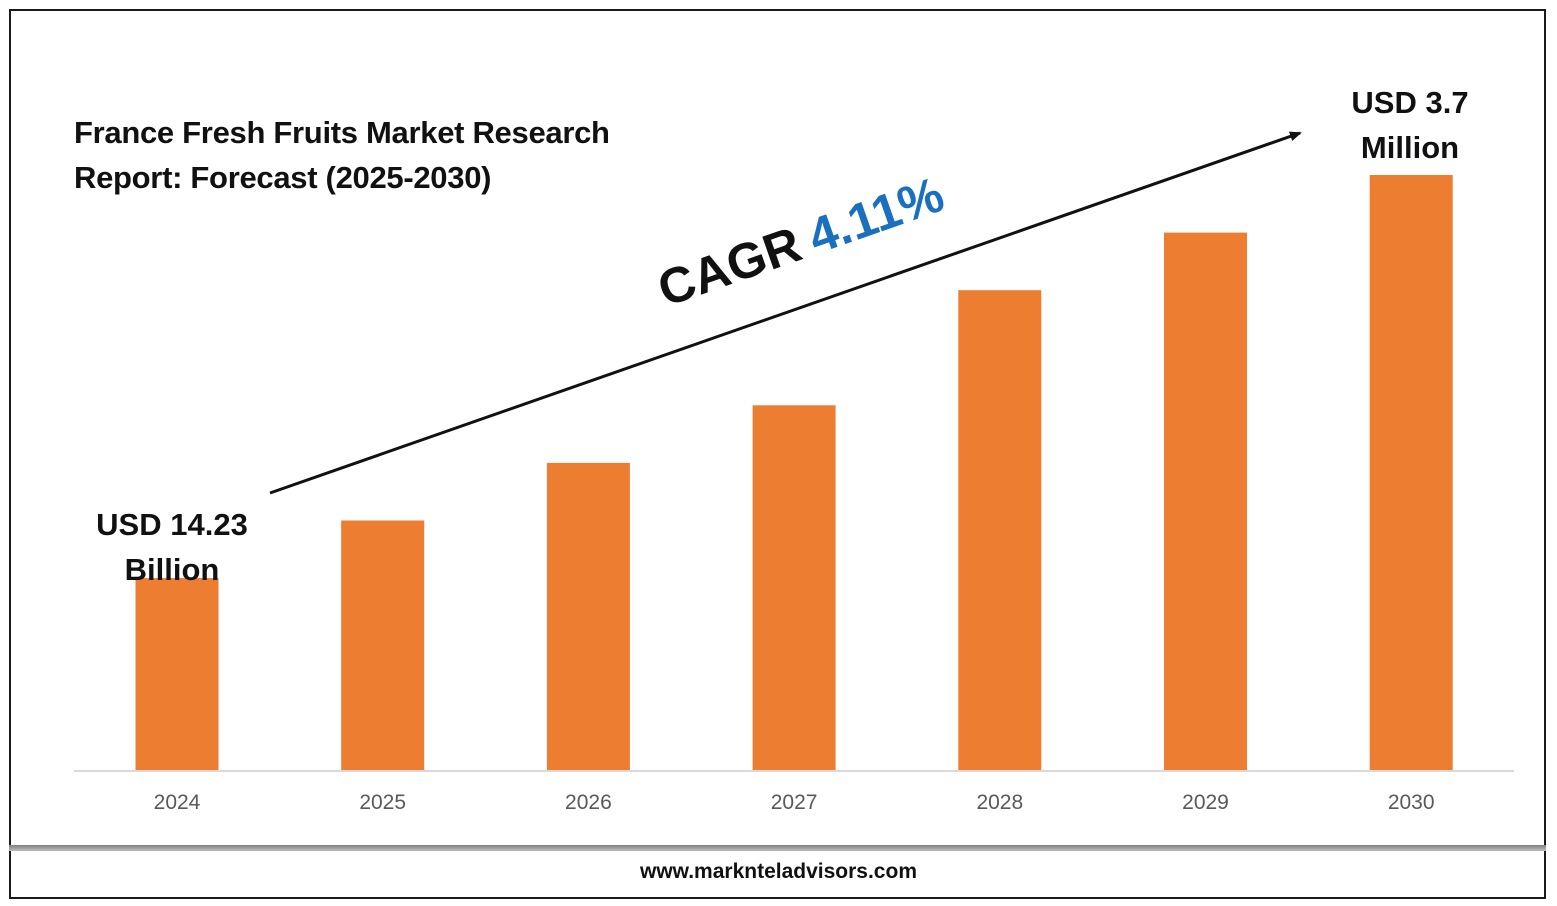 The image size is (1557, 906). Describe the element at coordinates (283, 177) in the screenshot. I see `chart-title-line-2: Report: Forecast (2025-2030)` at that location.